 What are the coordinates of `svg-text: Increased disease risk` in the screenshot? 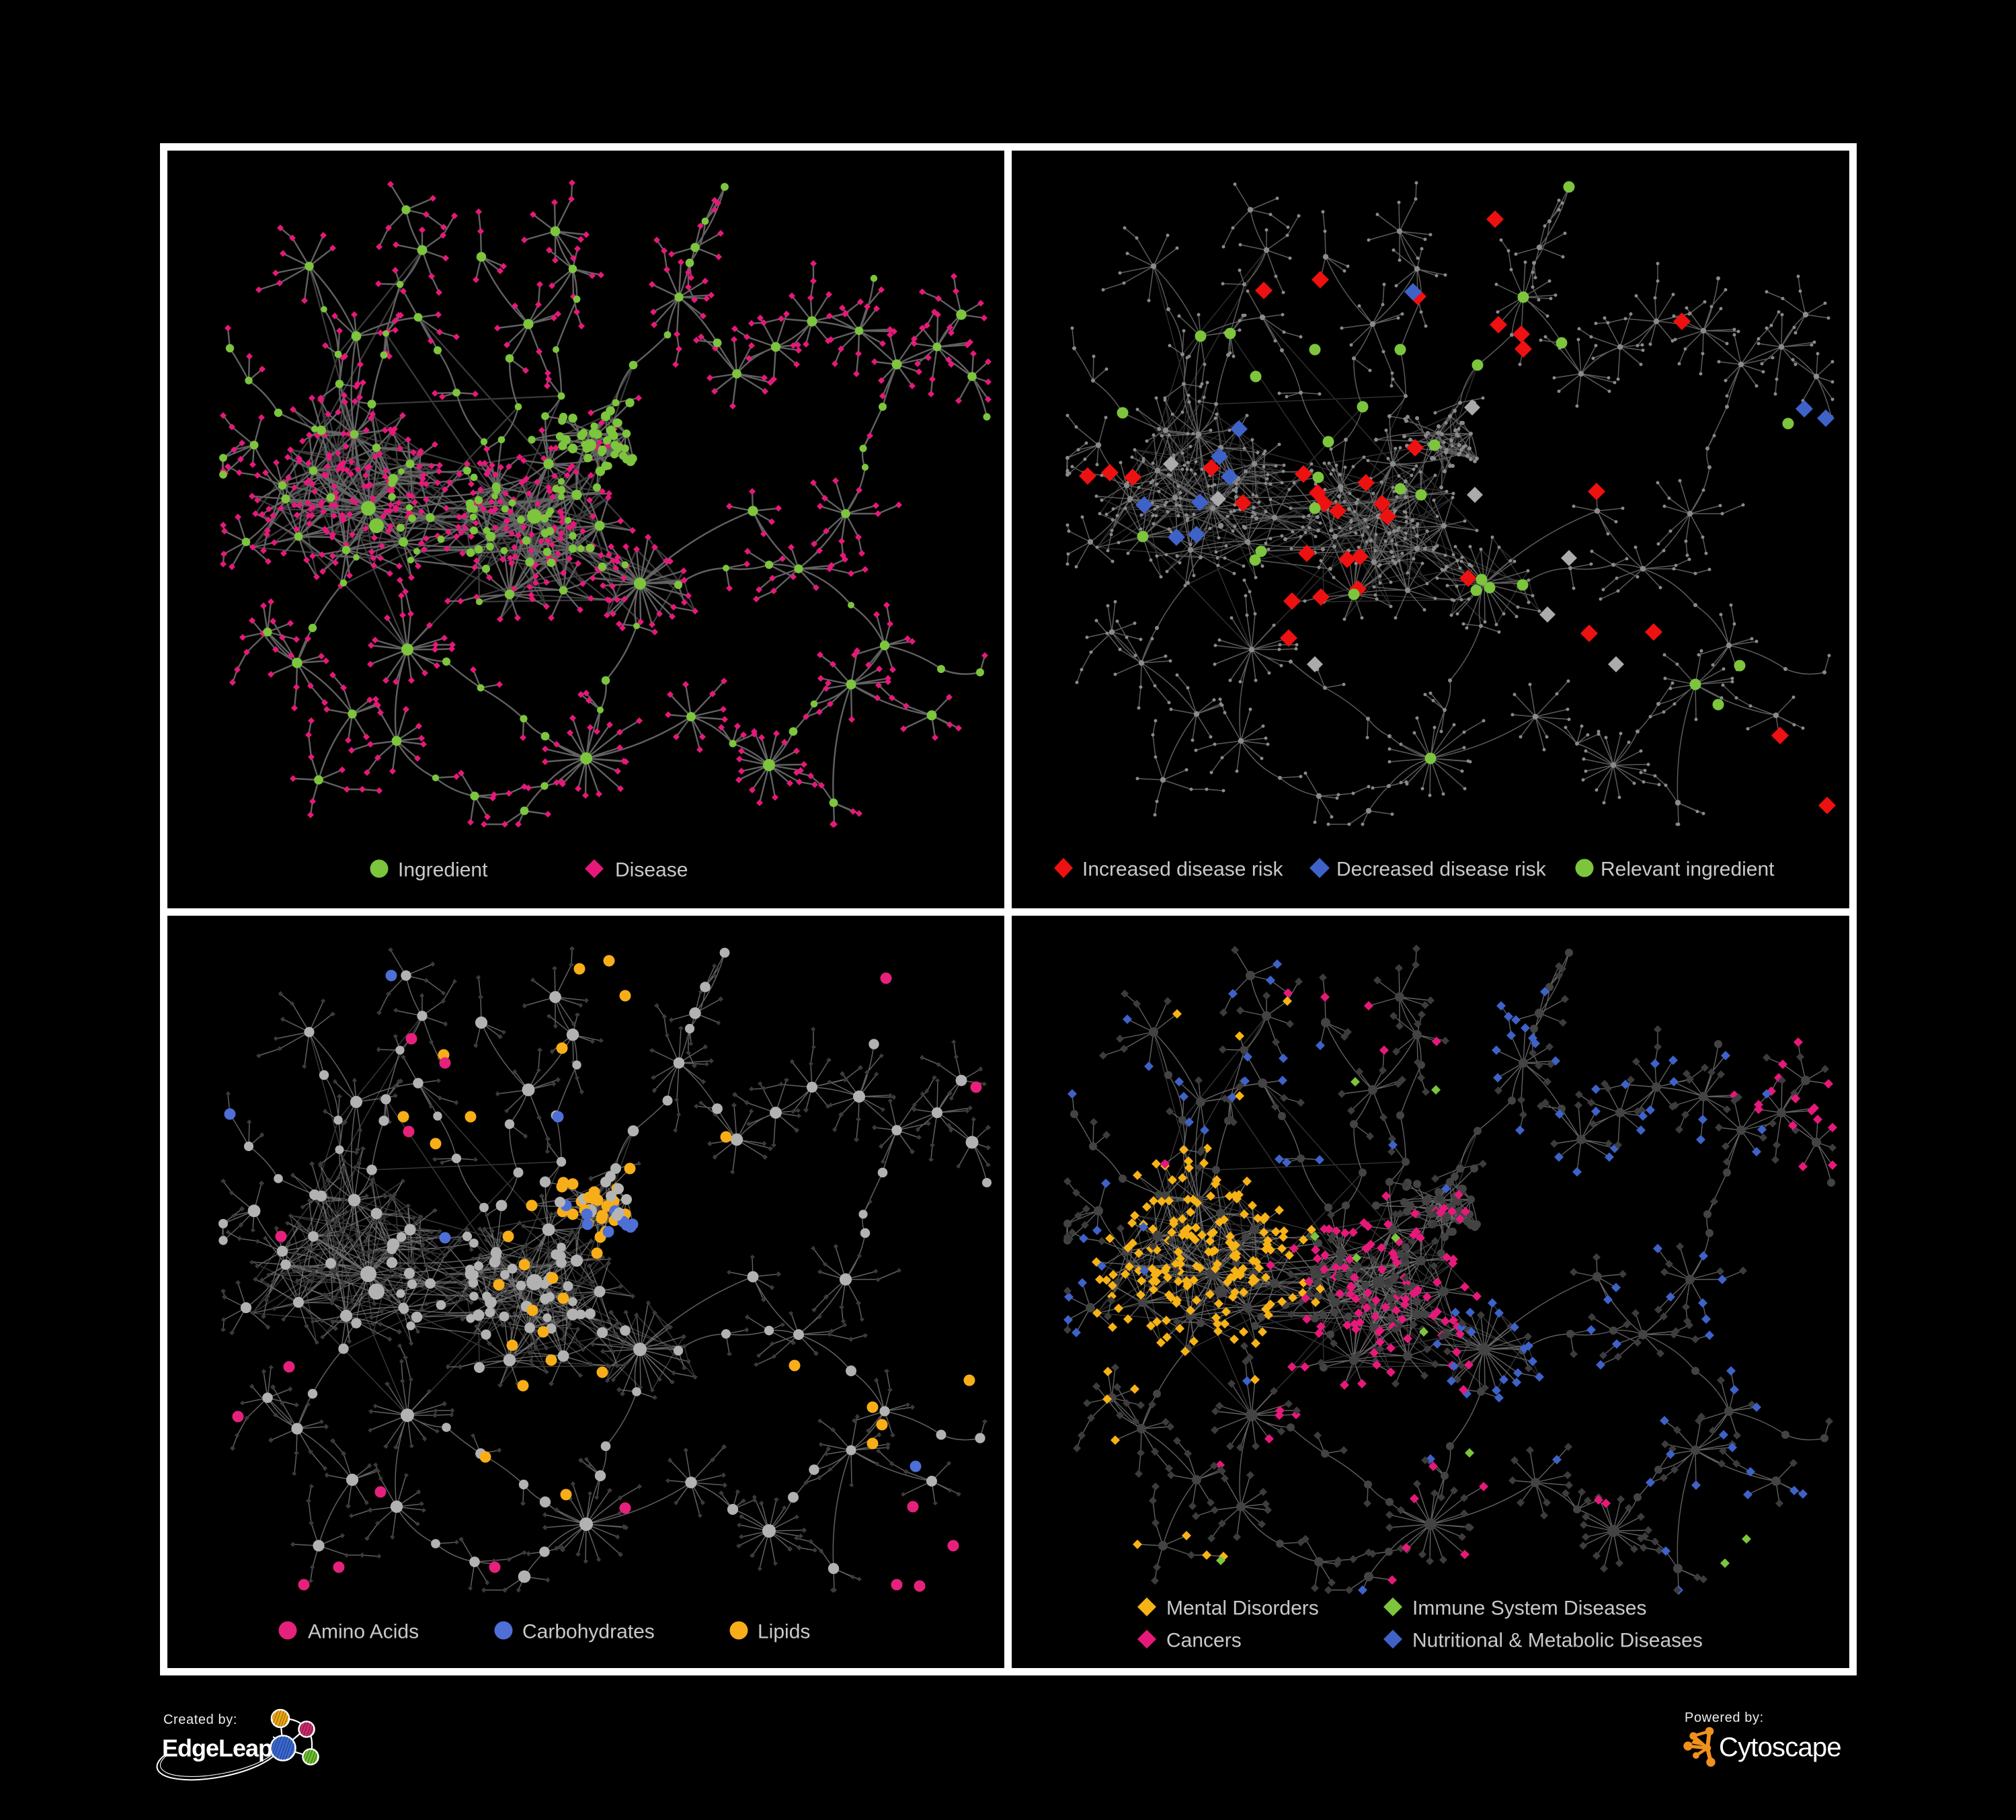 It's located at (1182, 870).